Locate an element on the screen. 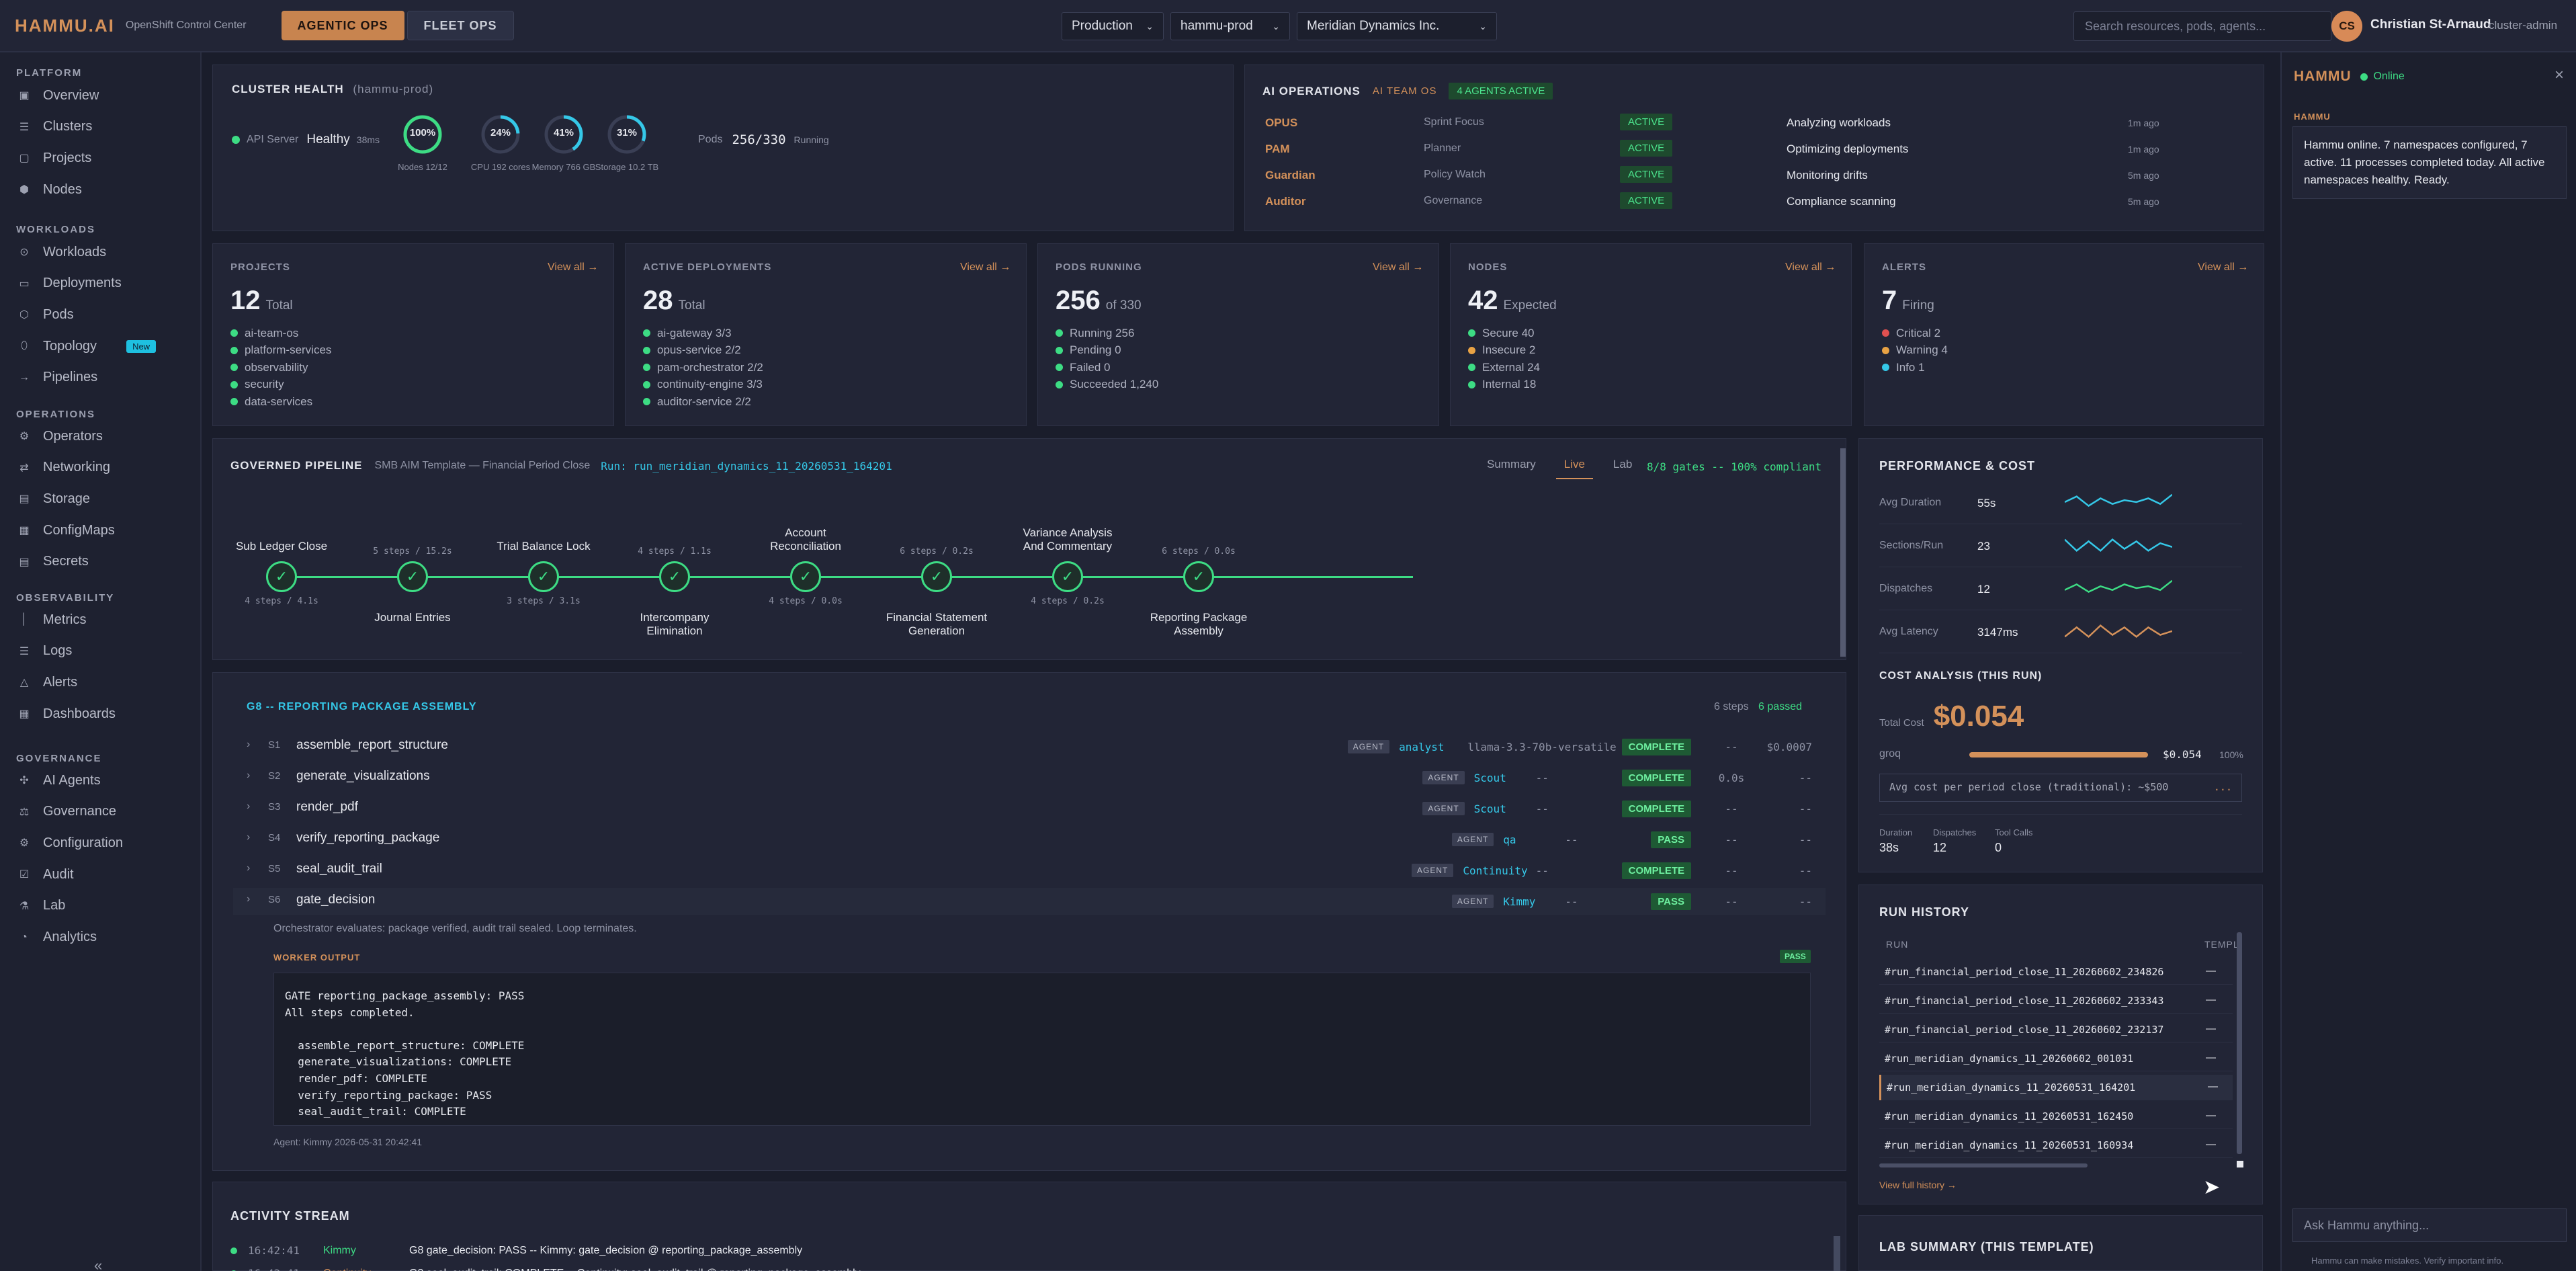 Image resolution: width=2576 pixels, height=1271 pixels. sidebar-item-alerts: △ Alerts is located at coordinates (47, 682).